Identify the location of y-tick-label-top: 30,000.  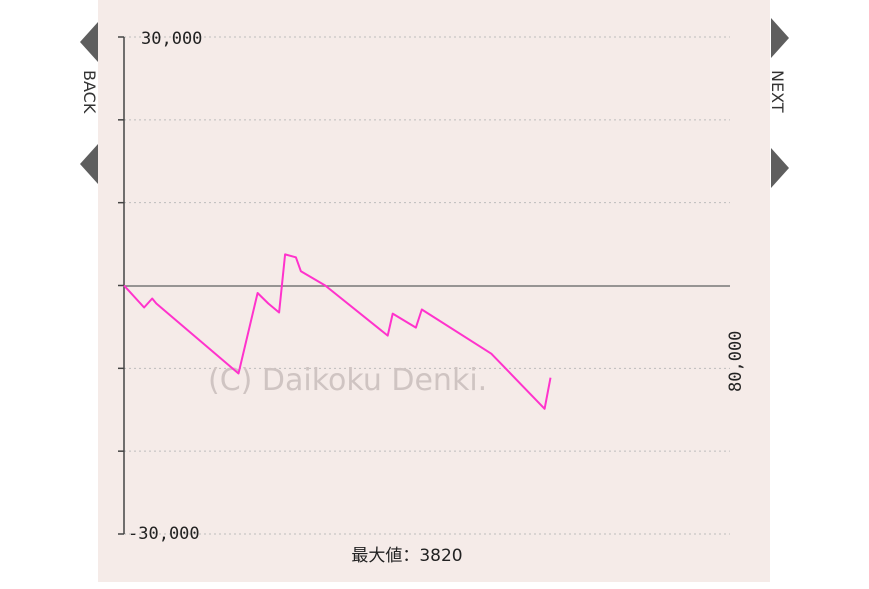
(171, 39).